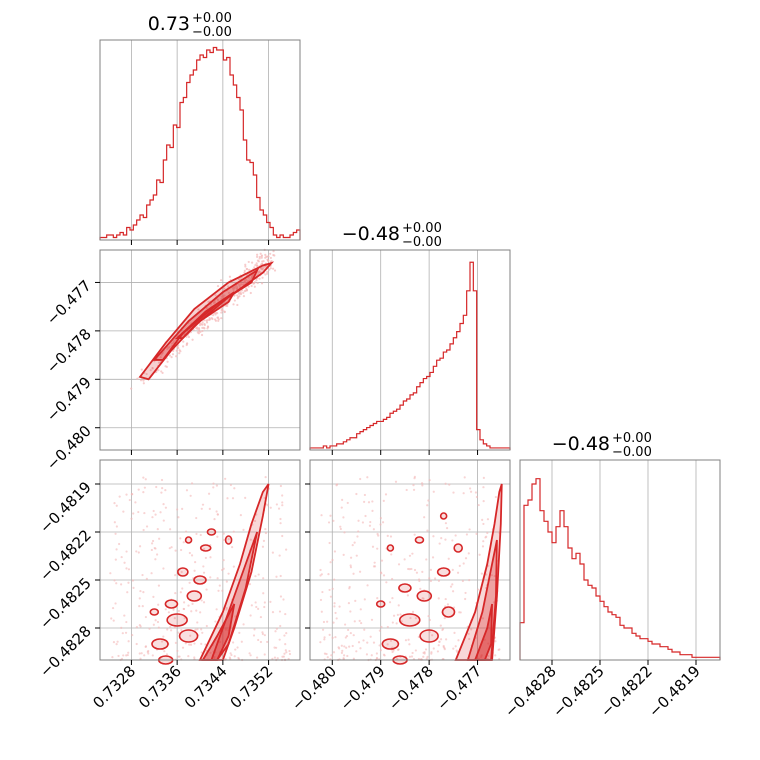 Image resolution: width=760 pixels, height=760 pixels. What do you see at coordinates (626, 691) in the screenshot?
I see `x-tick-label: −0.4822` at bounding box center [626, 691].